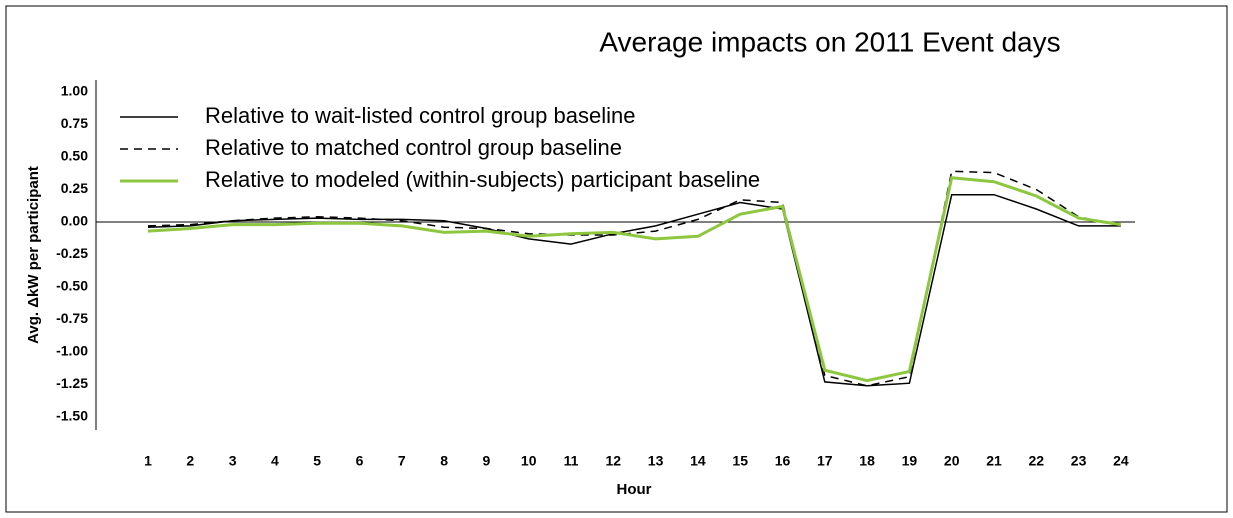 The height and width of the screenshot is (518, 1233). I want to click on x-tick-label: 2, so click(190, 461).